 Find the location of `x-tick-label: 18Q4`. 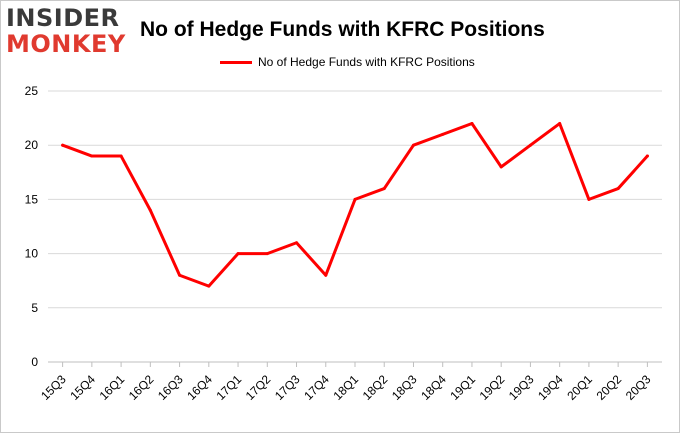

x-tick-label: 18Q4 is located at coordinates (433, 387).